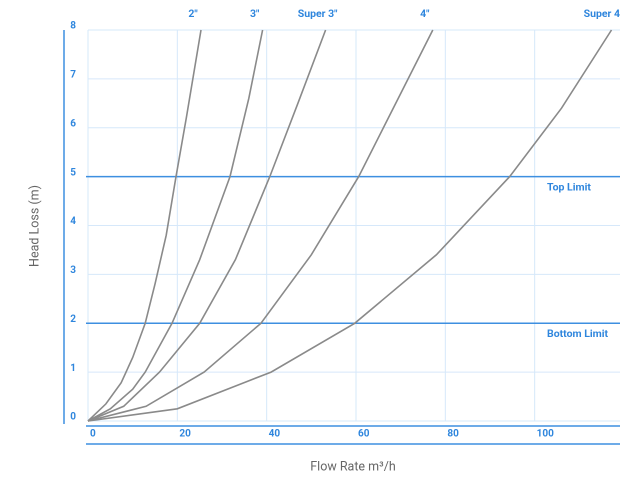 The height and width of the screenshot is (479, 620). I want to click on y-tick-label: 7, so click(73, 75).